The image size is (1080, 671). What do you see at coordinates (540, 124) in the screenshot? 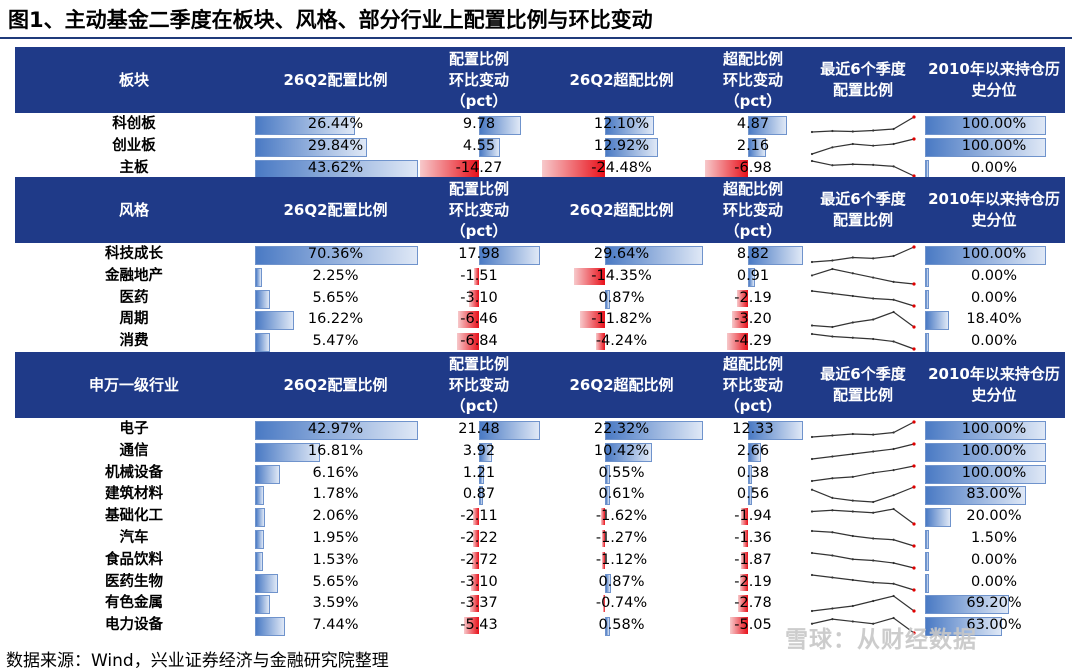
I see `table-row: 科创板 26.44% 9.78 12.10% 4.87 100.00%` at bounding box center [540, 124].